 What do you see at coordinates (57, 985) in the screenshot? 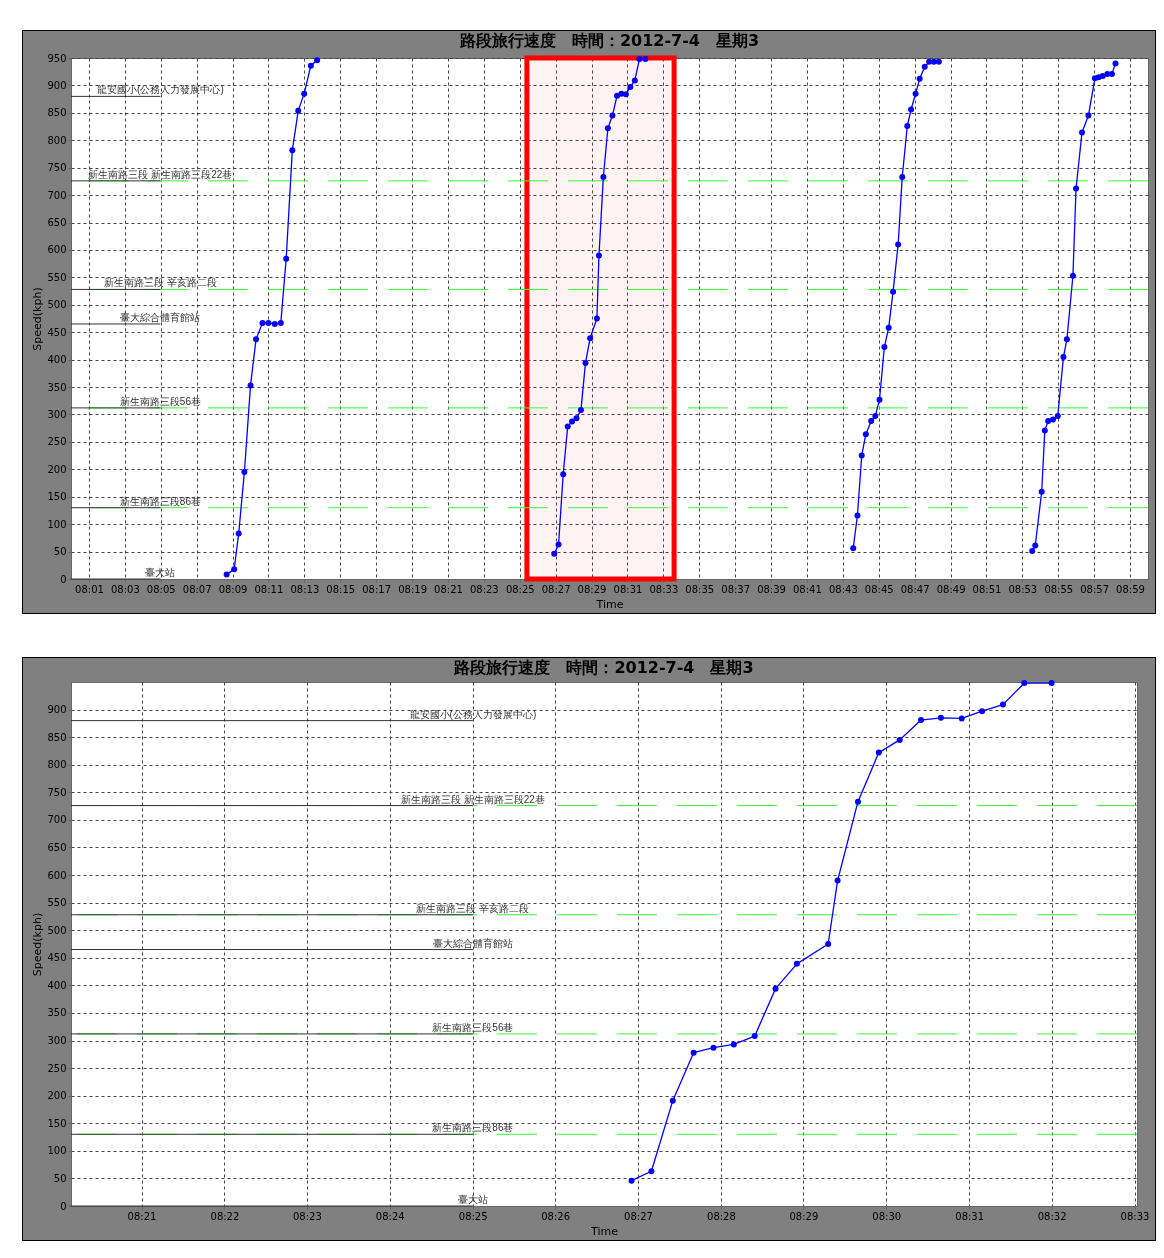
I see `y-tick-label: 400` at bounding box center [57, 985].